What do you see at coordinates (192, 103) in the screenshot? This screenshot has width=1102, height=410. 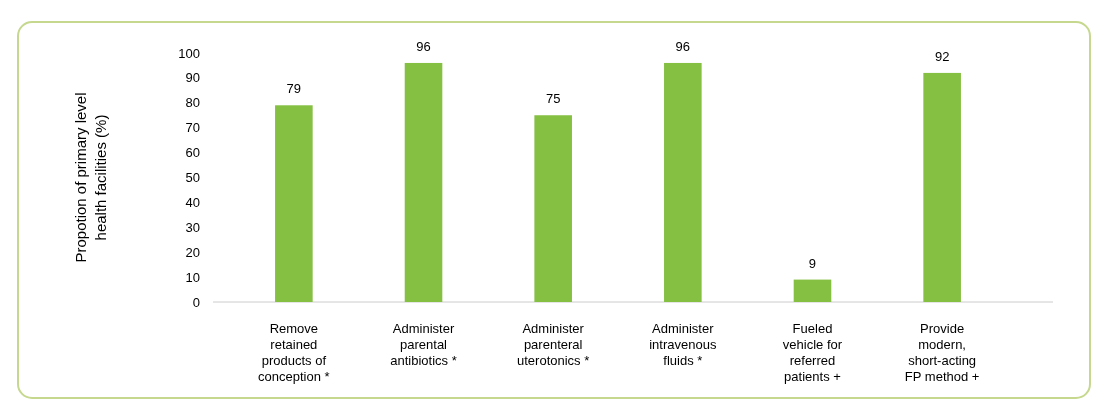 I see `y-tick-label: 80` at bounding box center [192, 103].